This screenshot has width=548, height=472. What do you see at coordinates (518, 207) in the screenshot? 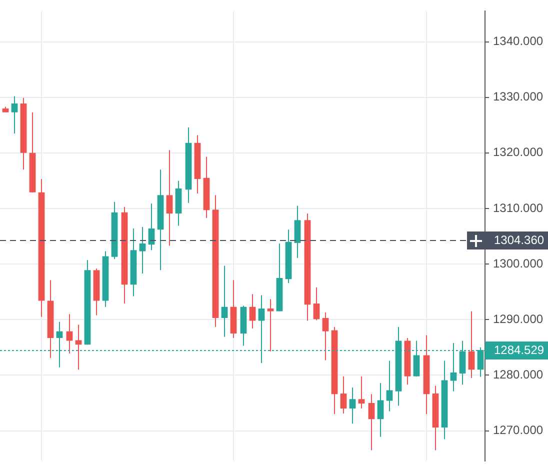
I see `y-tick-label: 1310.000` at bounding box center [518, 207].